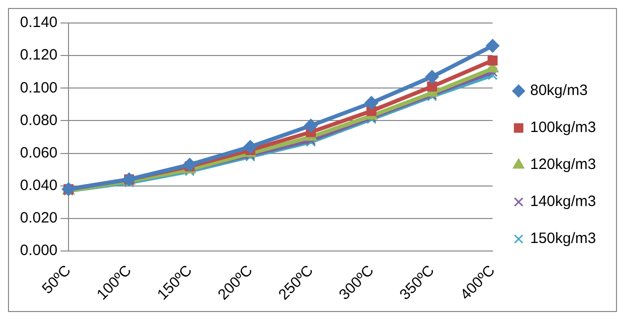 The image size is (625, 320). What do you see at coordinates (563, 127) in the screenshot?
I see `legend-label: 100kg/m3` at bounding box center [563, 127].